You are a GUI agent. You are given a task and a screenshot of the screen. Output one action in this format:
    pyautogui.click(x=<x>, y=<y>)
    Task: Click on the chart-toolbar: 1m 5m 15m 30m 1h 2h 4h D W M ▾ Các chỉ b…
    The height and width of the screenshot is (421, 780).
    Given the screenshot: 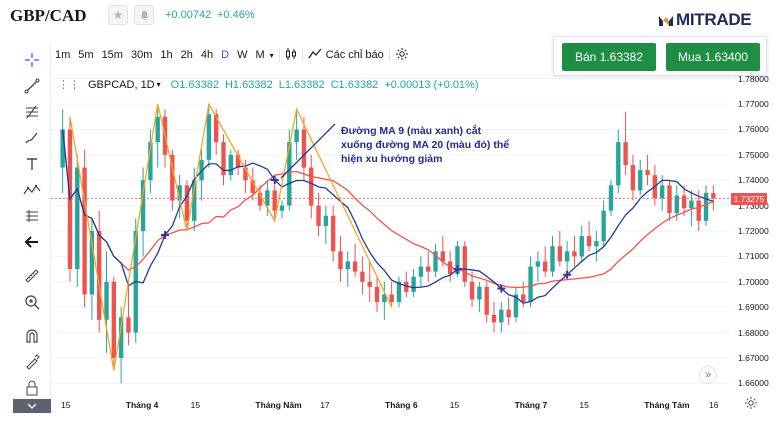 What is the action you would take?
    pyautogui.click(x=251, y=55)
    